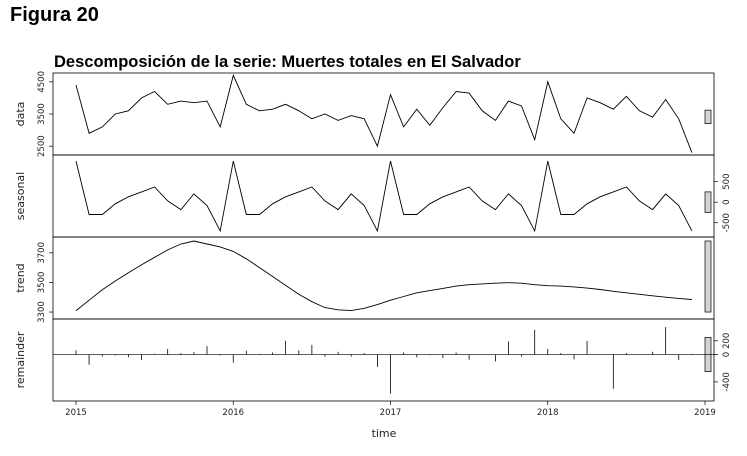 Image resolution: width=747 pixels, height=456 pixels. I want to click on figure-label: Figura 20, so click(54, 15).